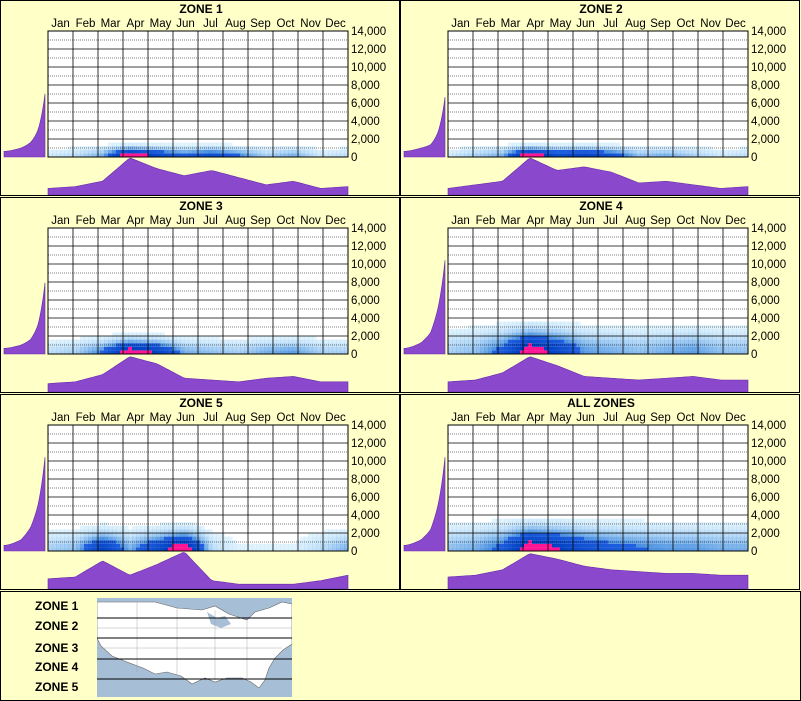  I want to click on elevation-tick-label: 10,000, so click(768, 265).